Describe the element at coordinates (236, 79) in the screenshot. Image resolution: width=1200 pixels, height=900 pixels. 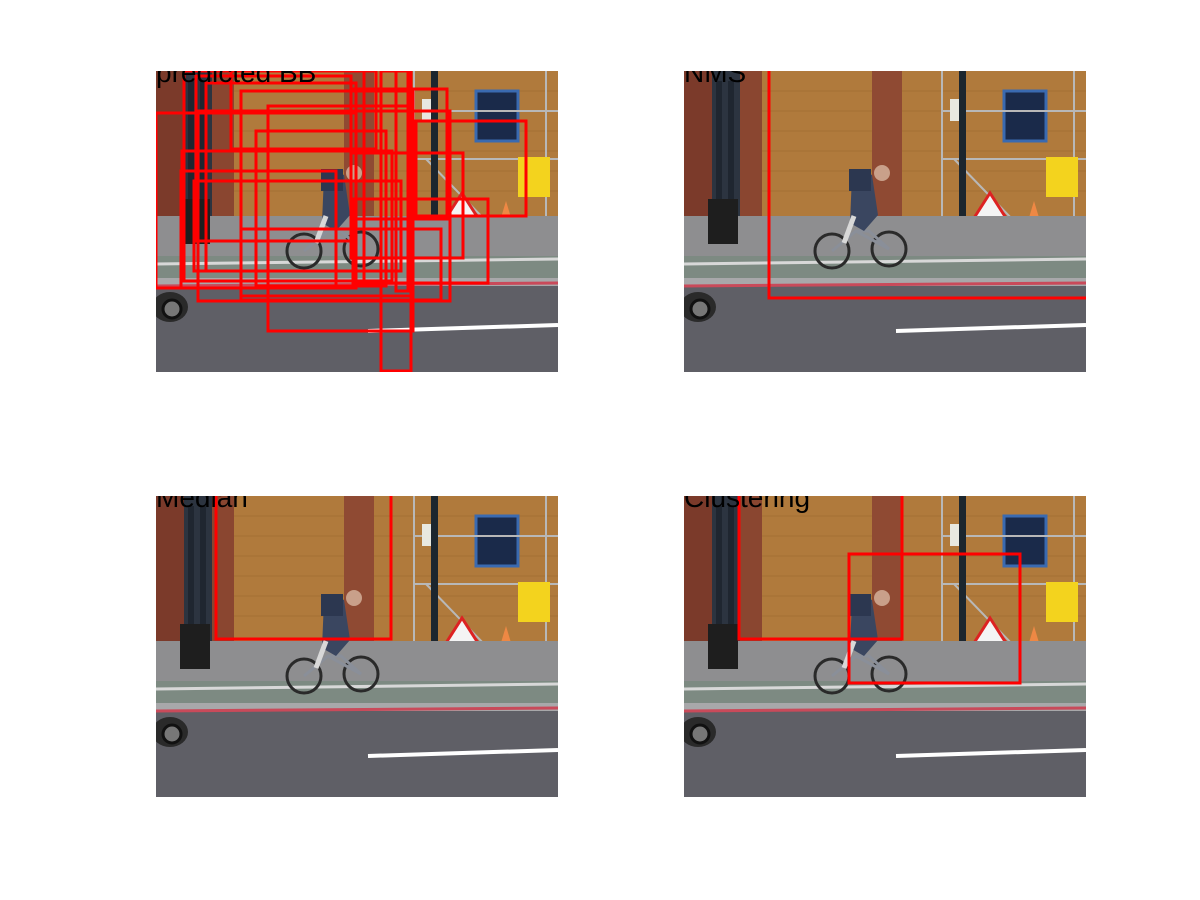
I see `panel-title: predicted BB` at that location.